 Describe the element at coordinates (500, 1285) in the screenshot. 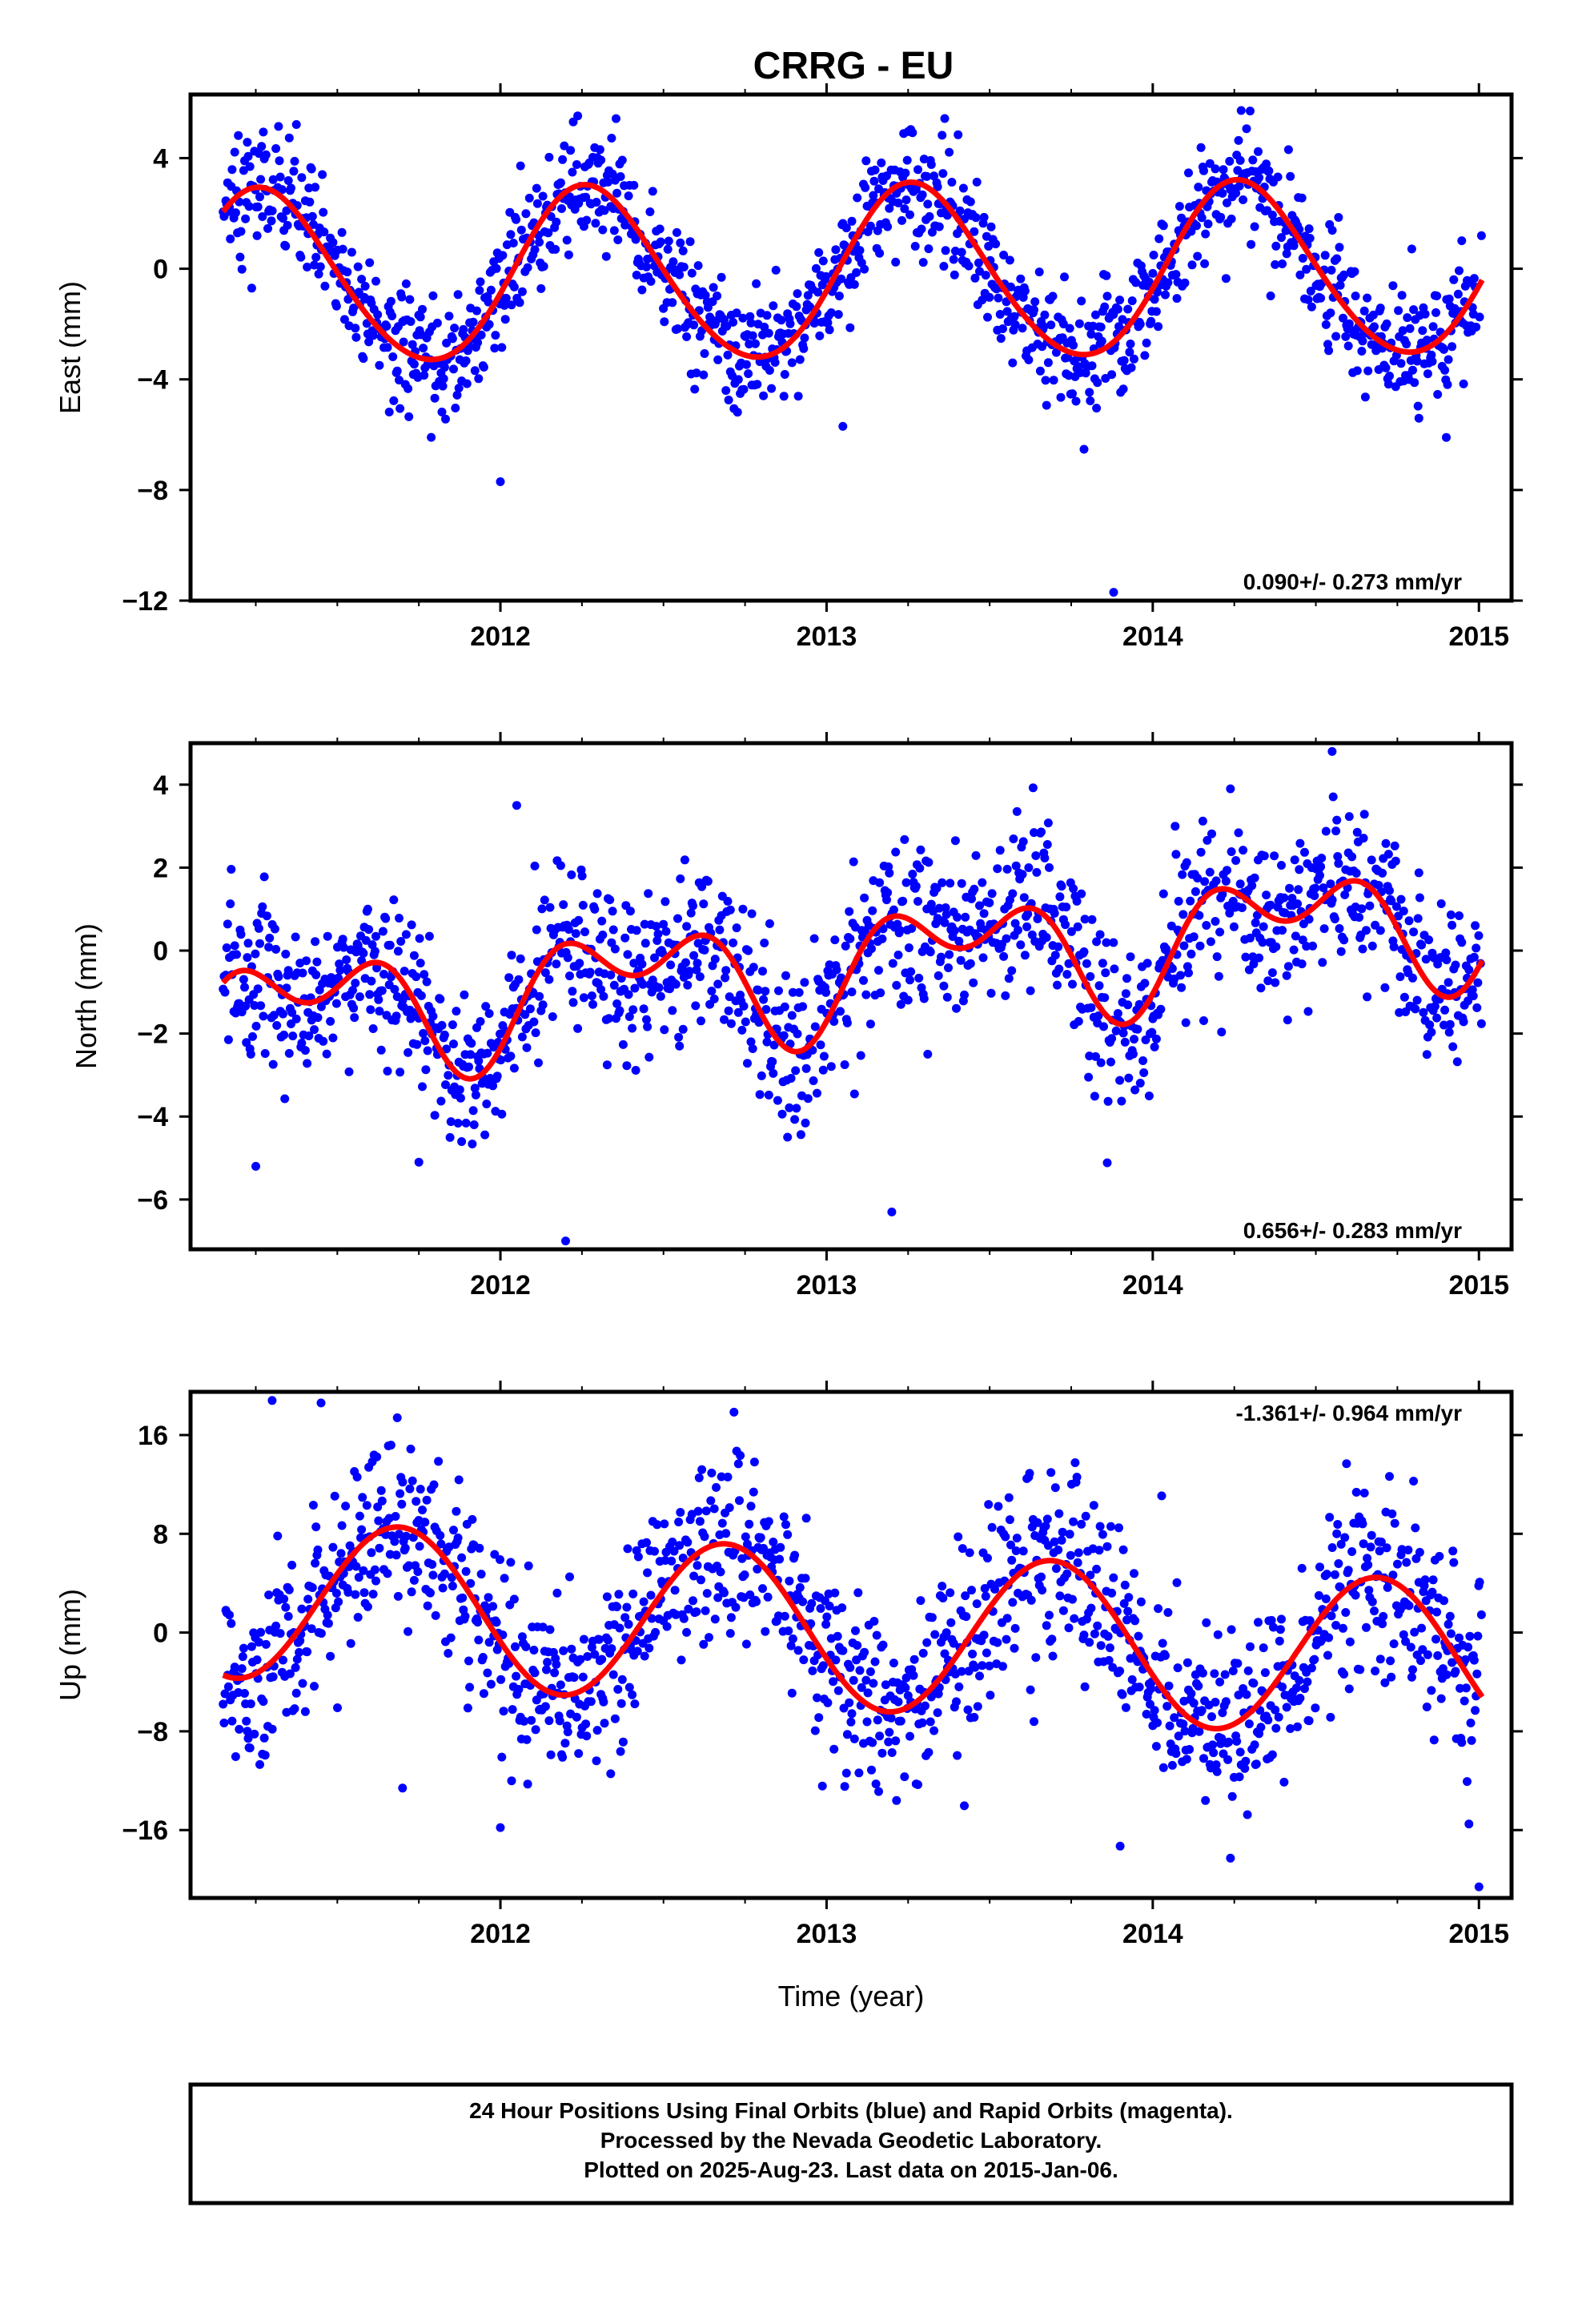

I see `north-x-tick-label: 2012` at that location.